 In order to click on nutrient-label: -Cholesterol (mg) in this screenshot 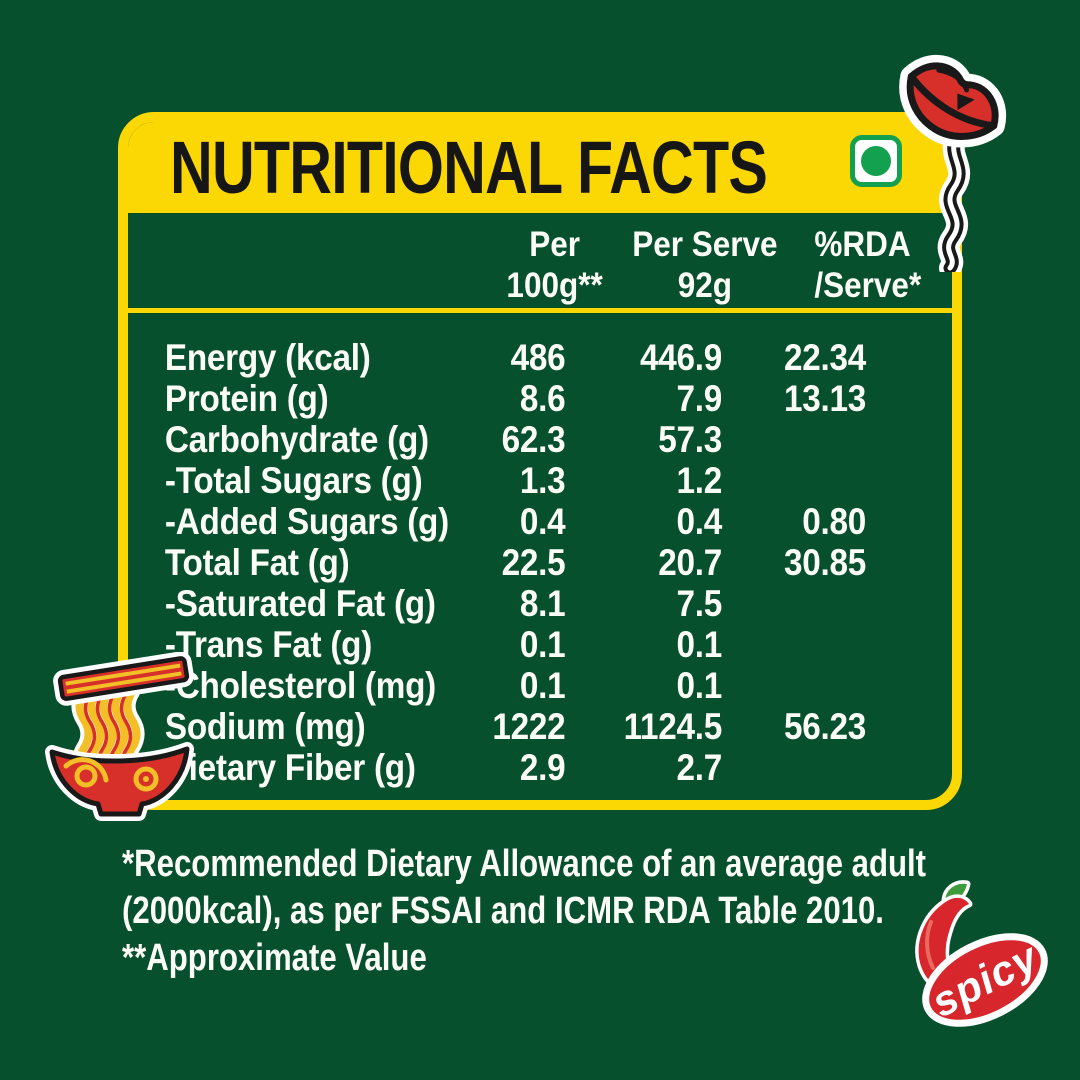, I will do `click(300, 685)`.